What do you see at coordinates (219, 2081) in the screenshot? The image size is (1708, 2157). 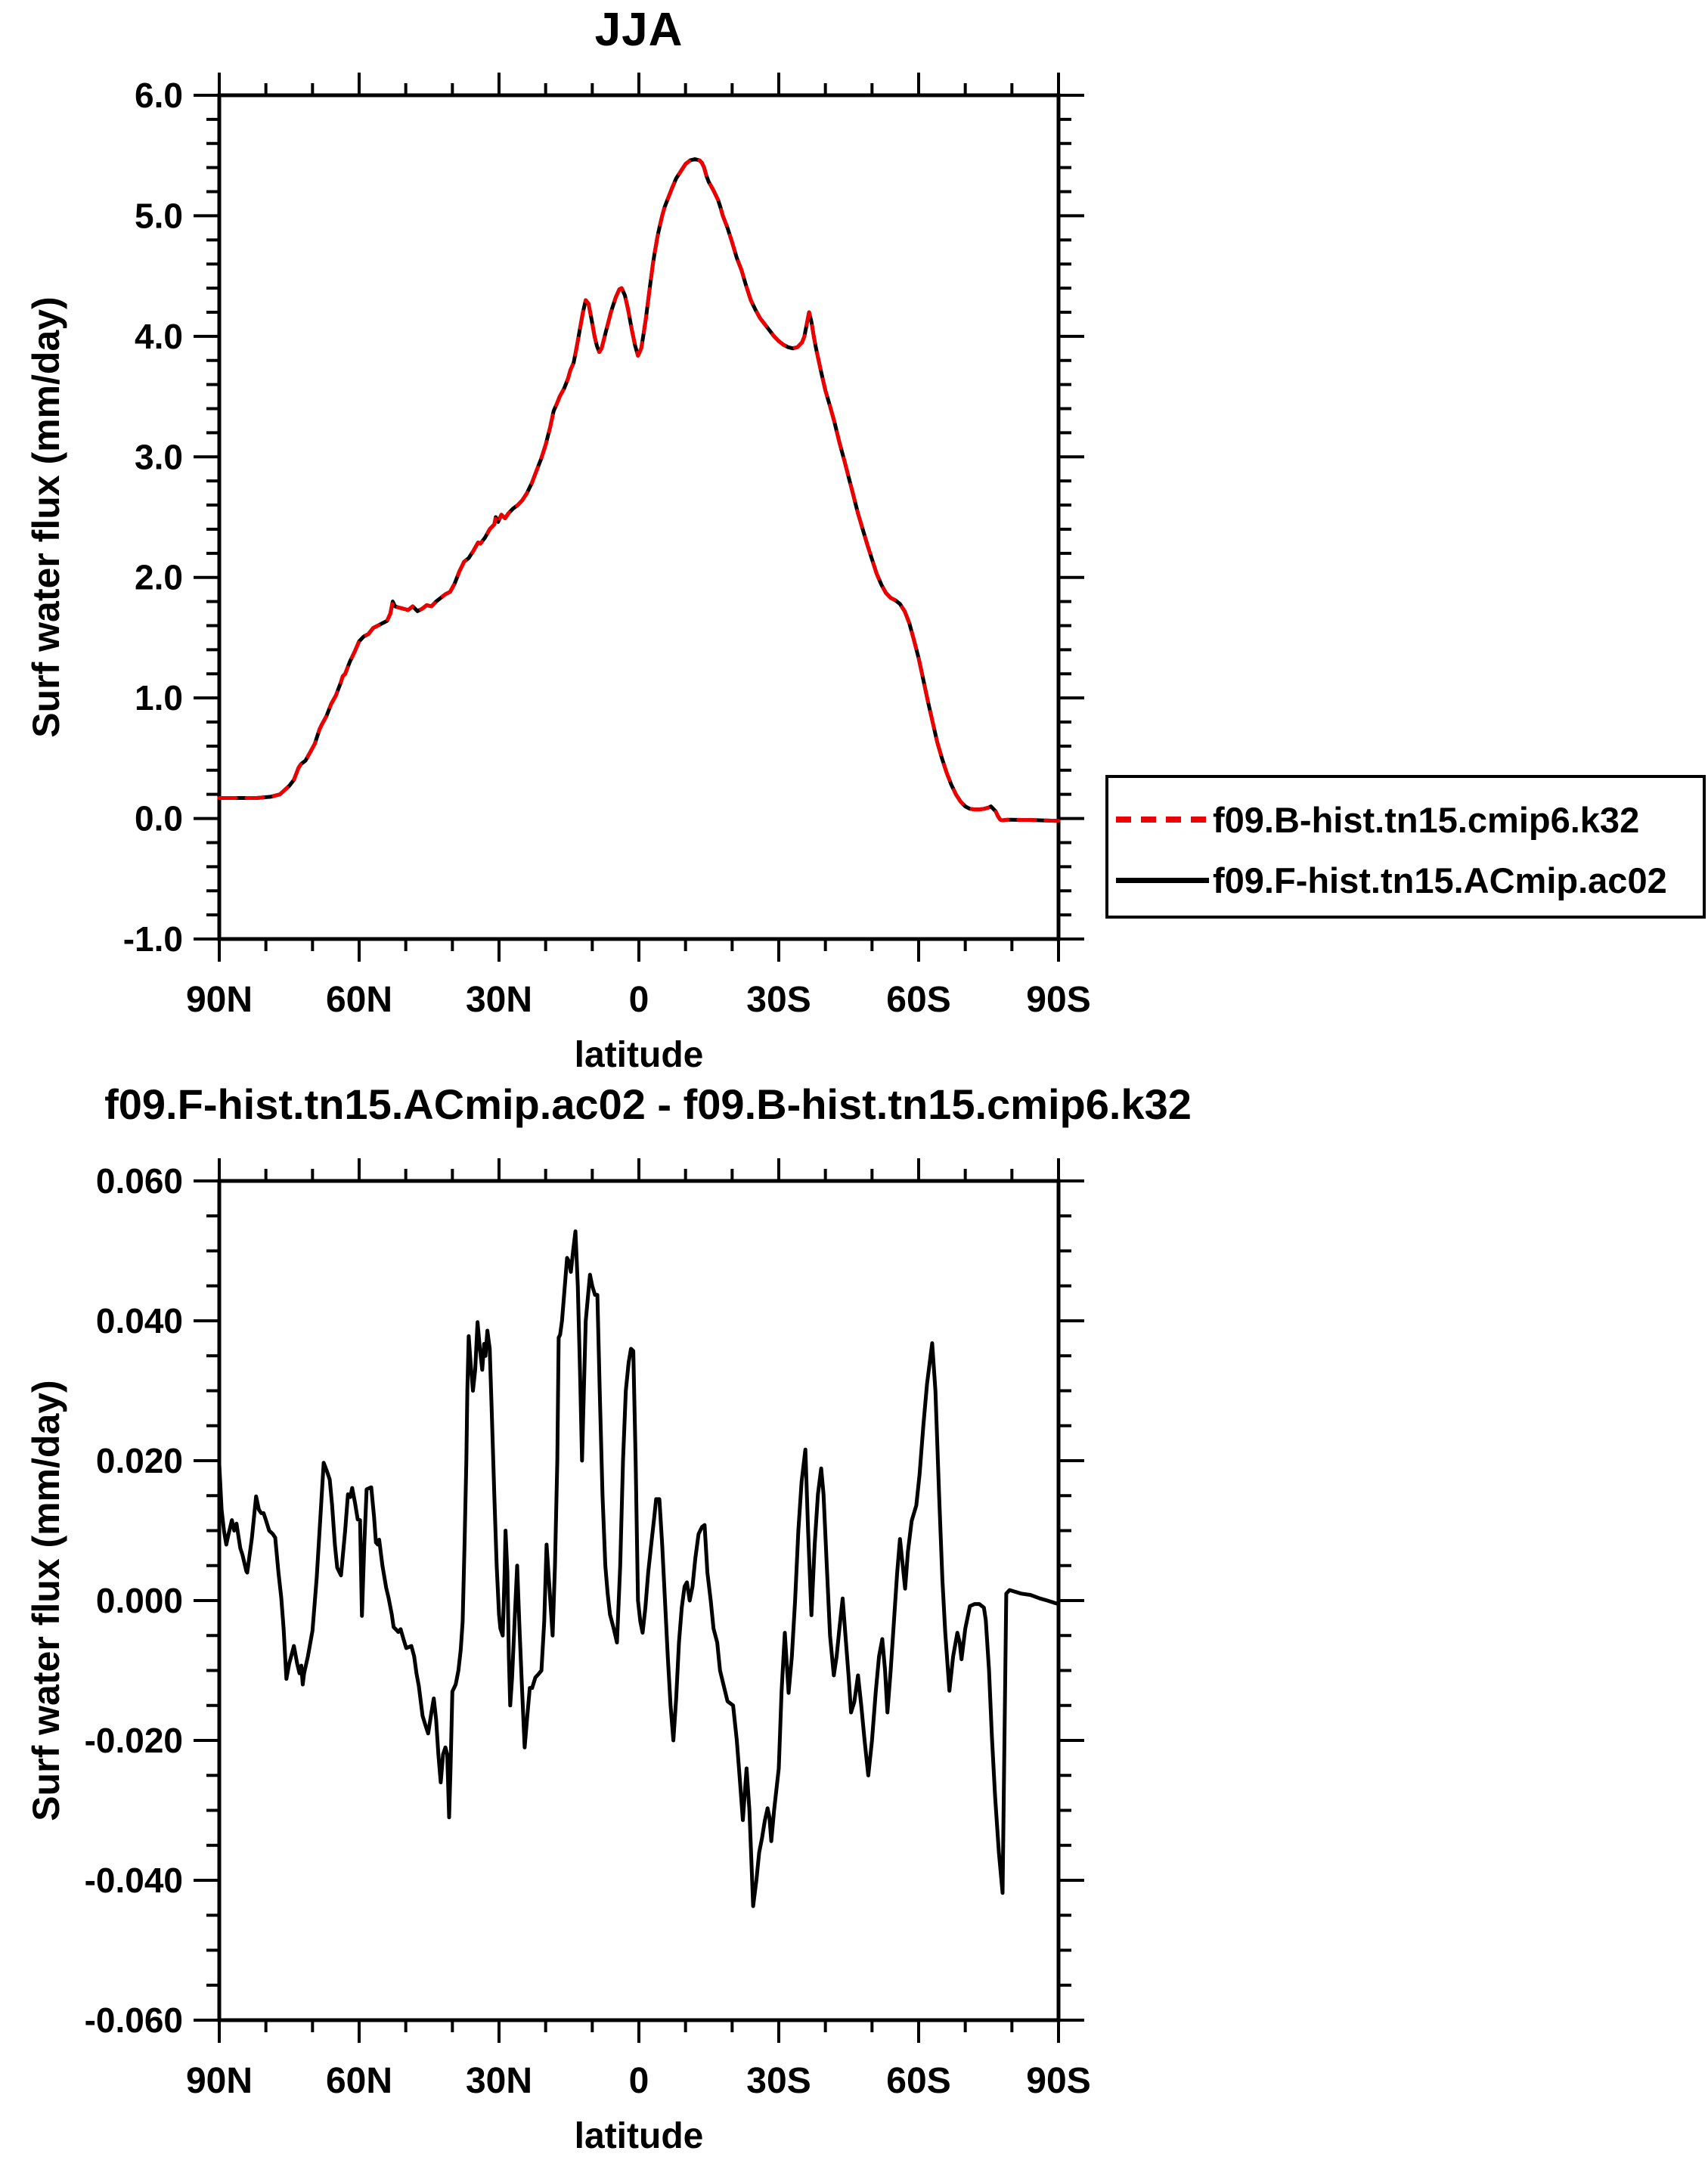 I see `difference-chart-x-tick-label: 90N` at bounding box center [219, 2081].